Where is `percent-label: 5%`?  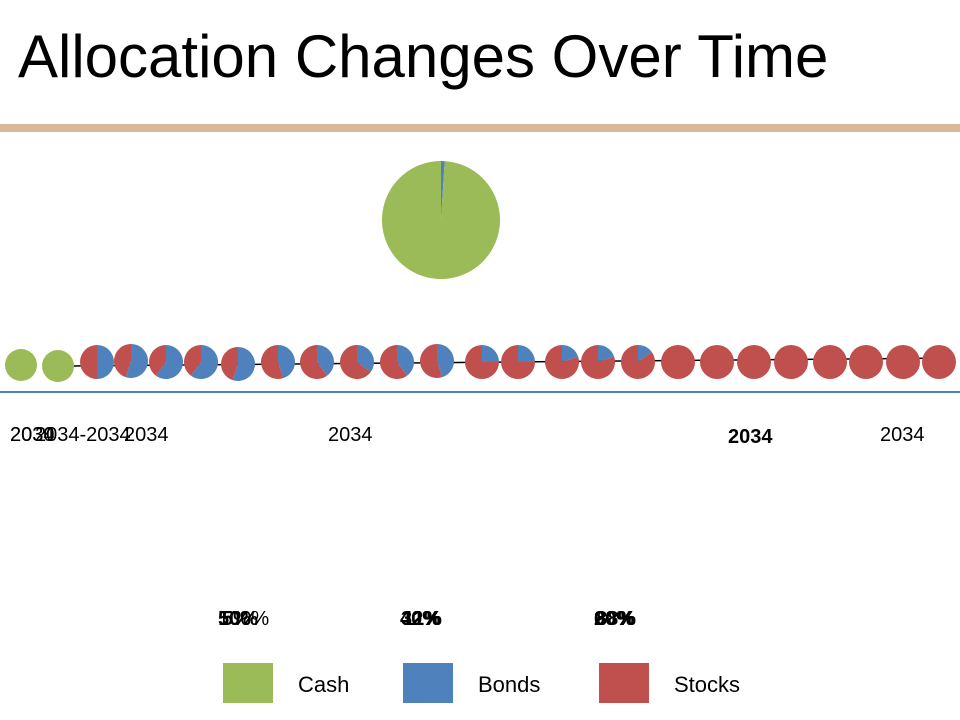
percent-label: 5% is located at coordinates (236, 619).